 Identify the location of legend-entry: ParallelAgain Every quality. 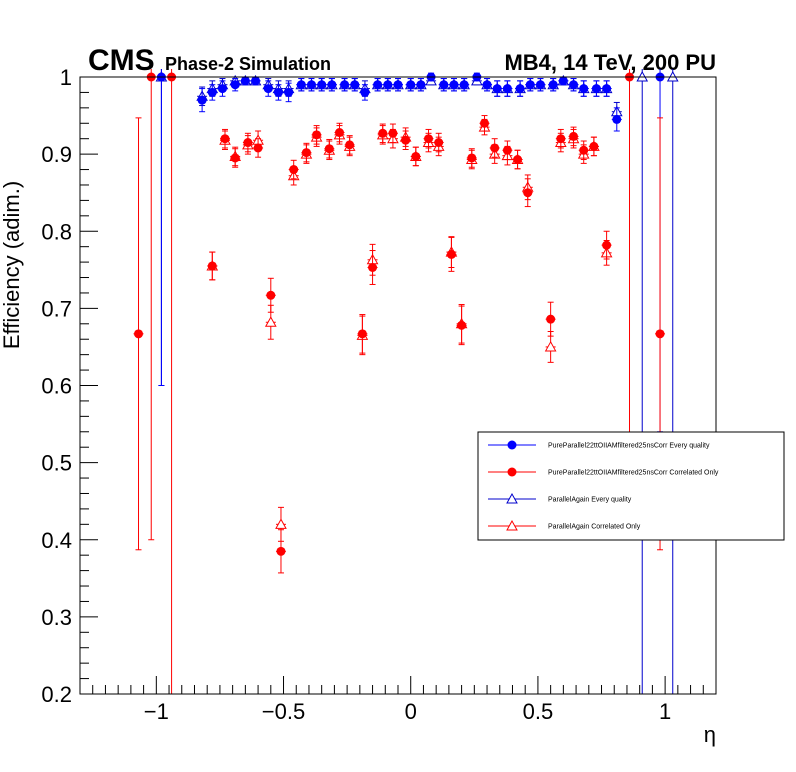
(560, 498).